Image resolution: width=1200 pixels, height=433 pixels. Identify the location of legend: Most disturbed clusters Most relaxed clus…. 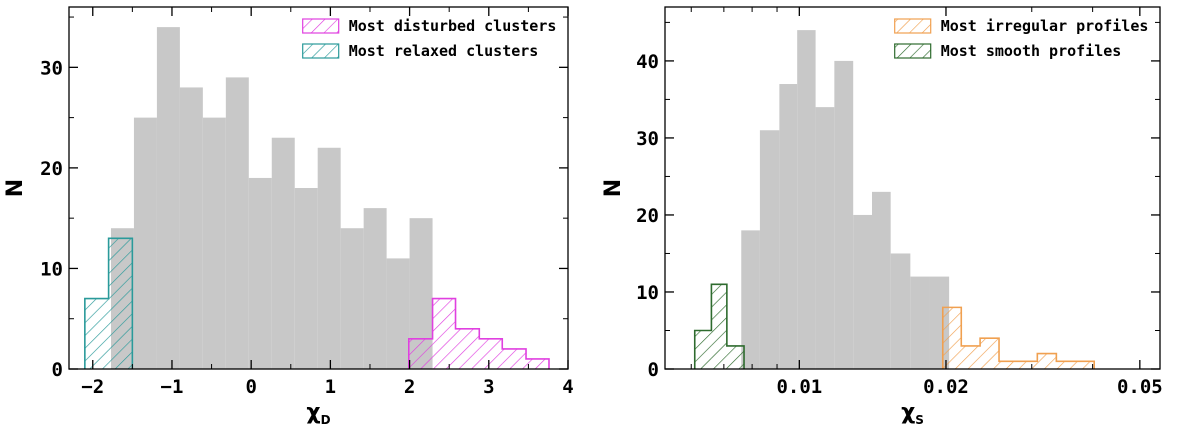
(429, 38).